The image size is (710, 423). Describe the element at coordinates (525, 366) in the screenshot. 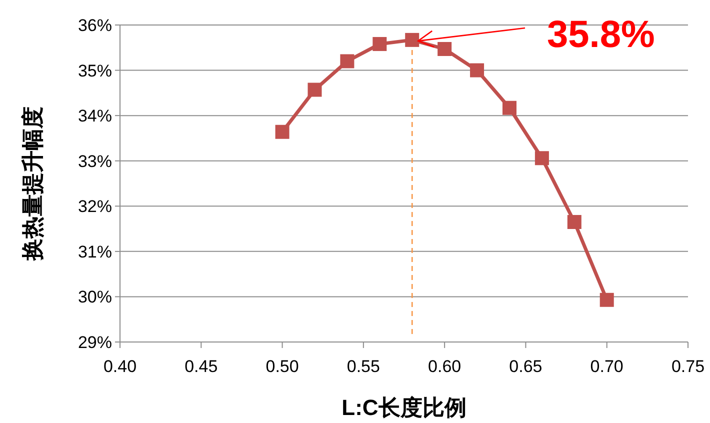

I see `x-tick-label: 0.65` at that location.